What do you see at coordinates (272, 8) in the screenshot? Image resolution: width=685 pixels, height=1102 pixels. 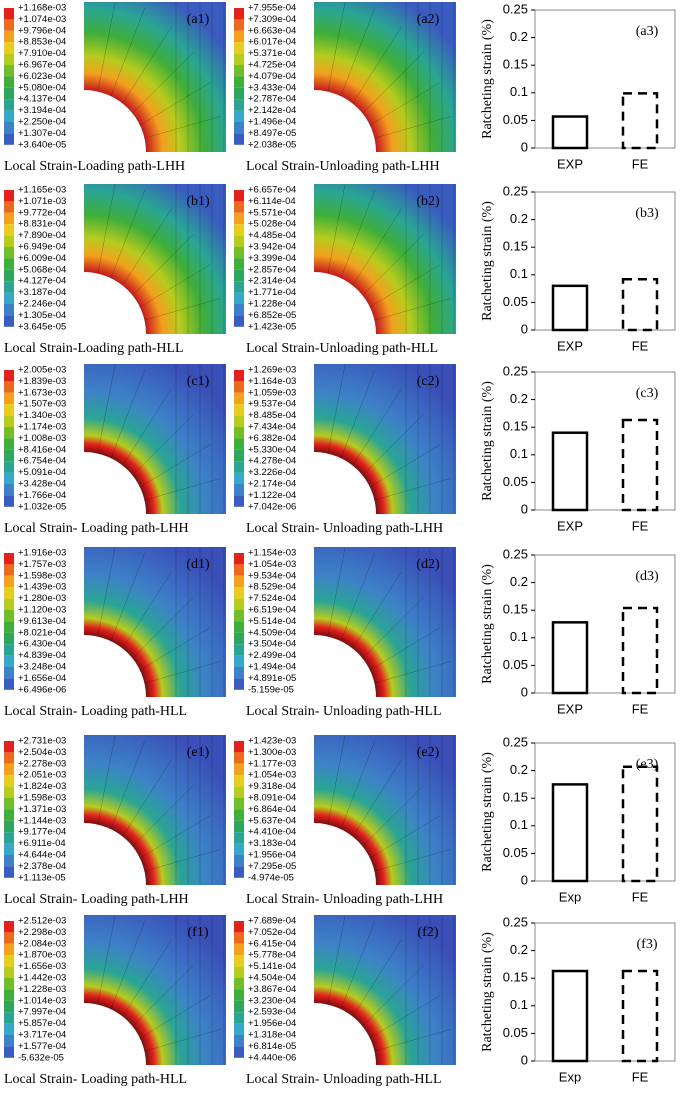 I see `legend-label: +7.955e-04` at bounding box center [272, 8].